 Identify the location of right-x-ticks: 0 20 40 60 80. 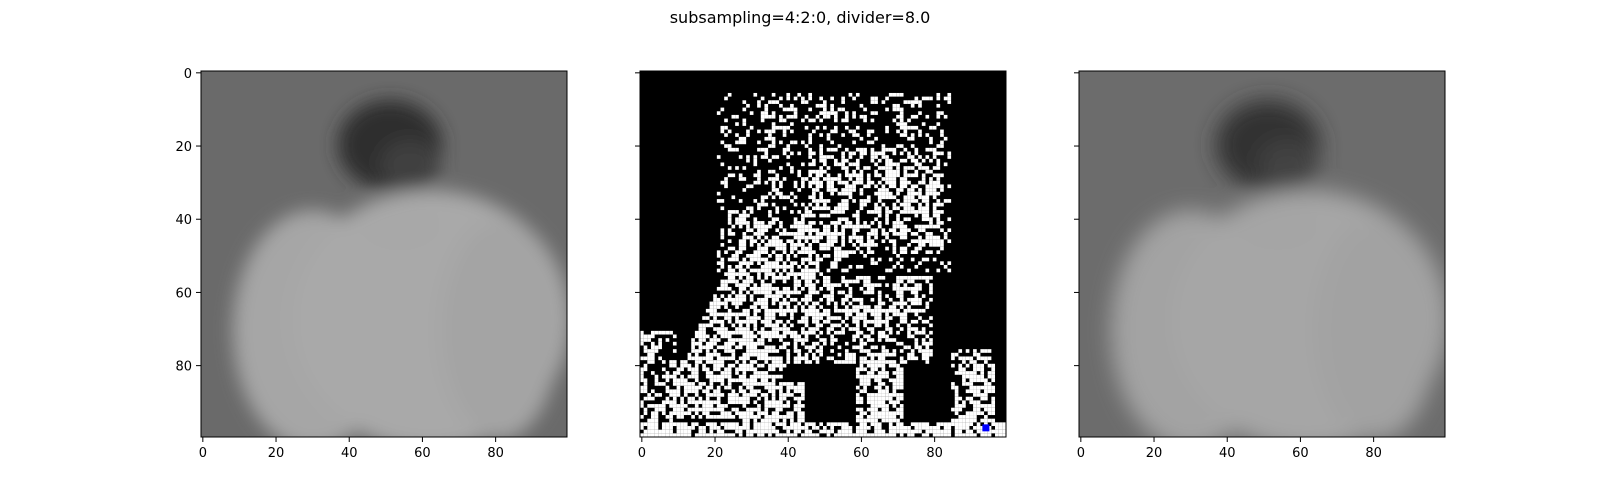
(1229, 449).